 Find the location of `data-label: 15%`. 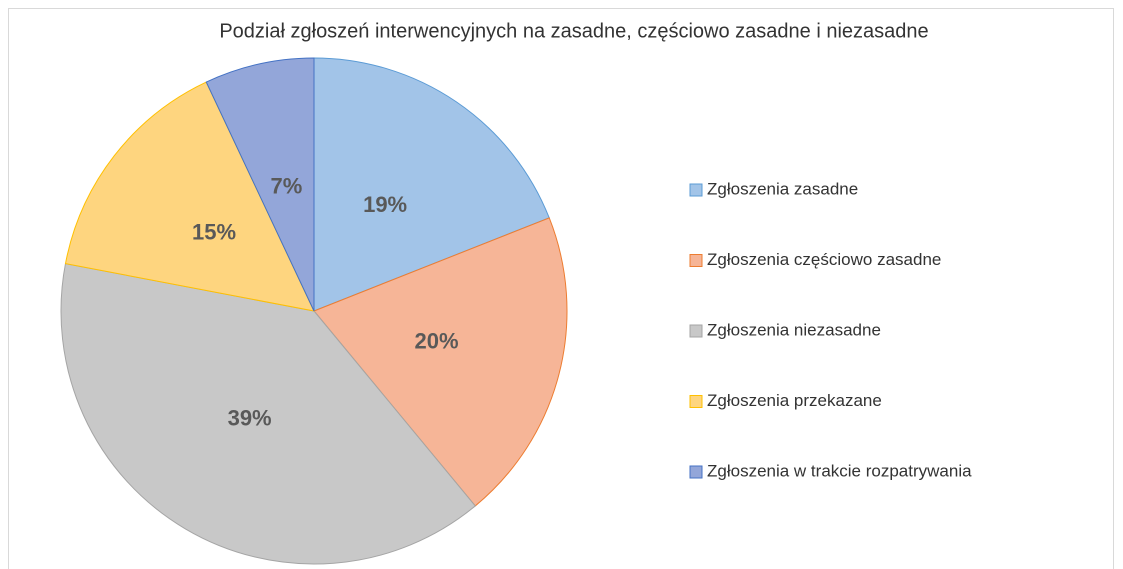

data-label: 15% is located at coordinates (214, 231).